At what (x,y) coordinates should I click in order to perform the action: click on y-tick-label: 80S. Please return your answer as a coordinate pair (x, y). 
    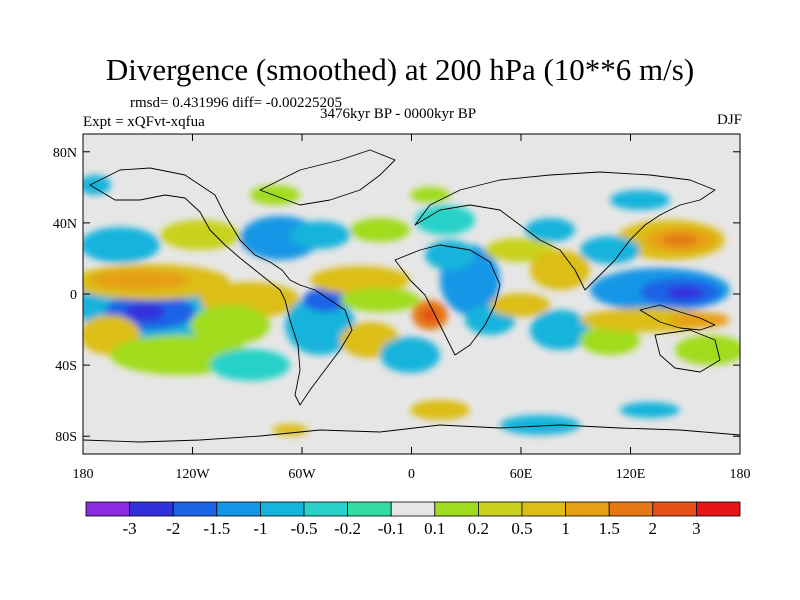
    Looking at the image, I should click on (66, 437).